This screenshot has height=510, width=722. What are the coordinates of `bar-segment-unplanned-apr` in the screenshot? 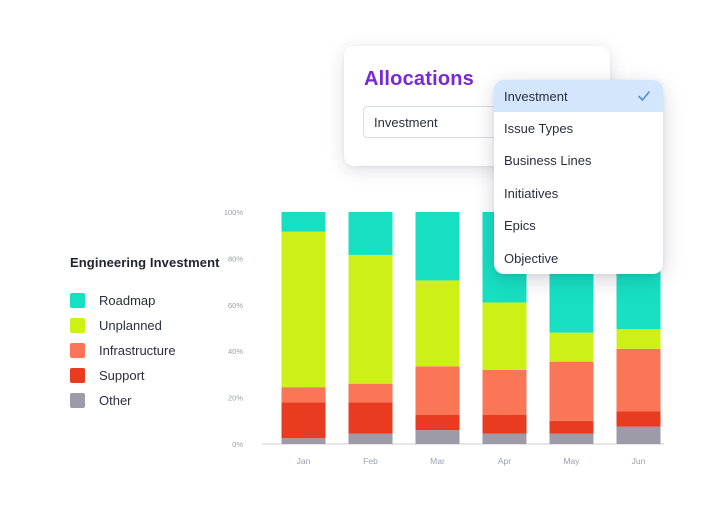 It's located at (504, 336).